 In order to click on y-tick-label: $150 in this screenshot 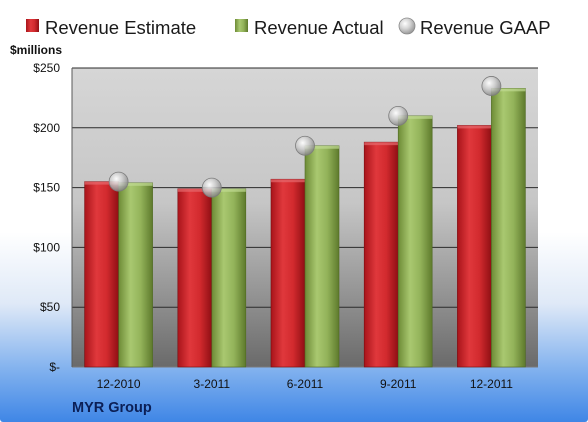, I will do `click(46, 188)`.